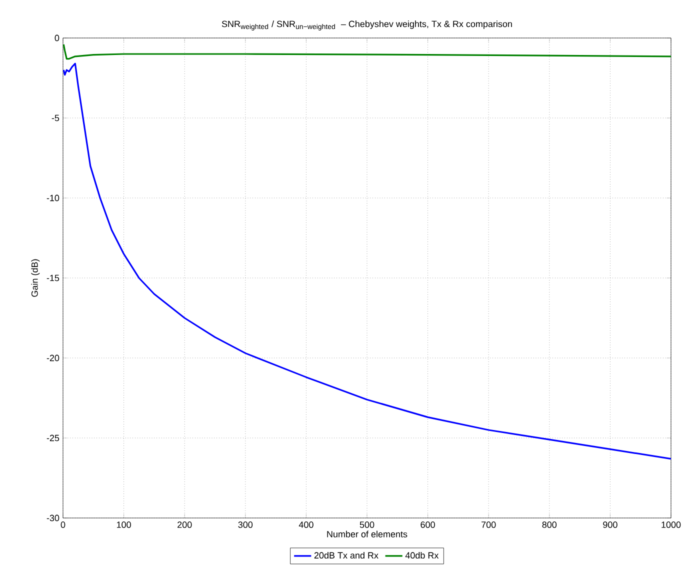 This screenshot has height=575, width=686. What do you see at coordinates (53, 358) in the screenshot?
I see `y-tick-label: -20` at bounding box center [53, 358].